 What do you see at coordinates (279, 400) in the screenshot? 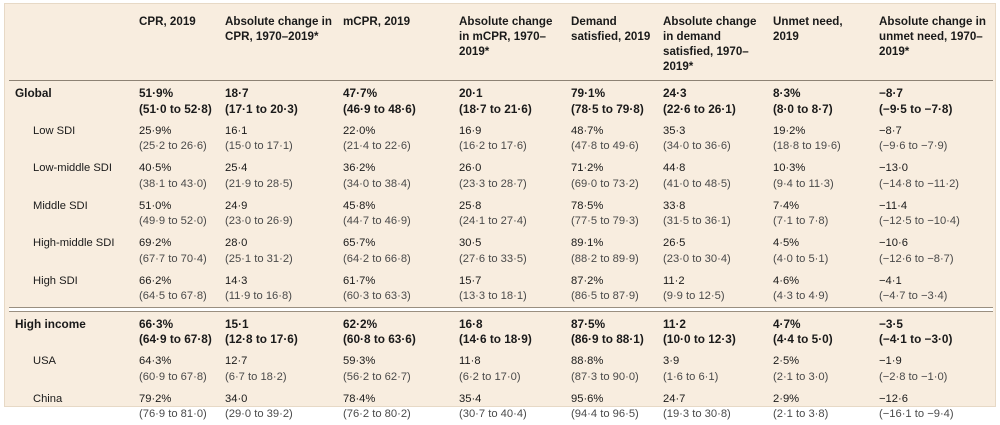
I see `cell-value: 34·0` at bounding box center [279, 400].